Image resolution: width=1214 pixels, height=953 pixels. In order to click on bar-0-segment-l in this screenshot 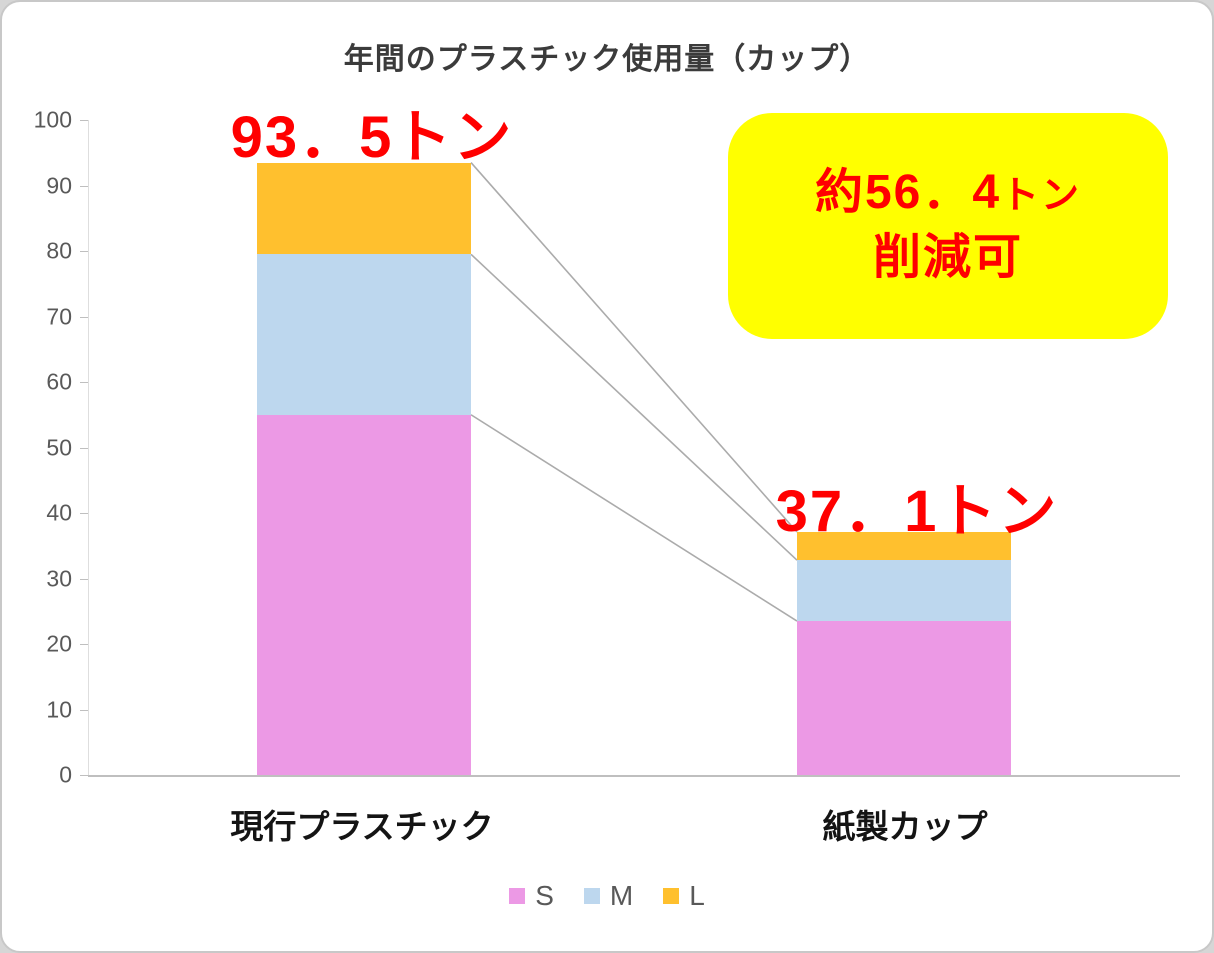, I will do `click(364, 208)`.